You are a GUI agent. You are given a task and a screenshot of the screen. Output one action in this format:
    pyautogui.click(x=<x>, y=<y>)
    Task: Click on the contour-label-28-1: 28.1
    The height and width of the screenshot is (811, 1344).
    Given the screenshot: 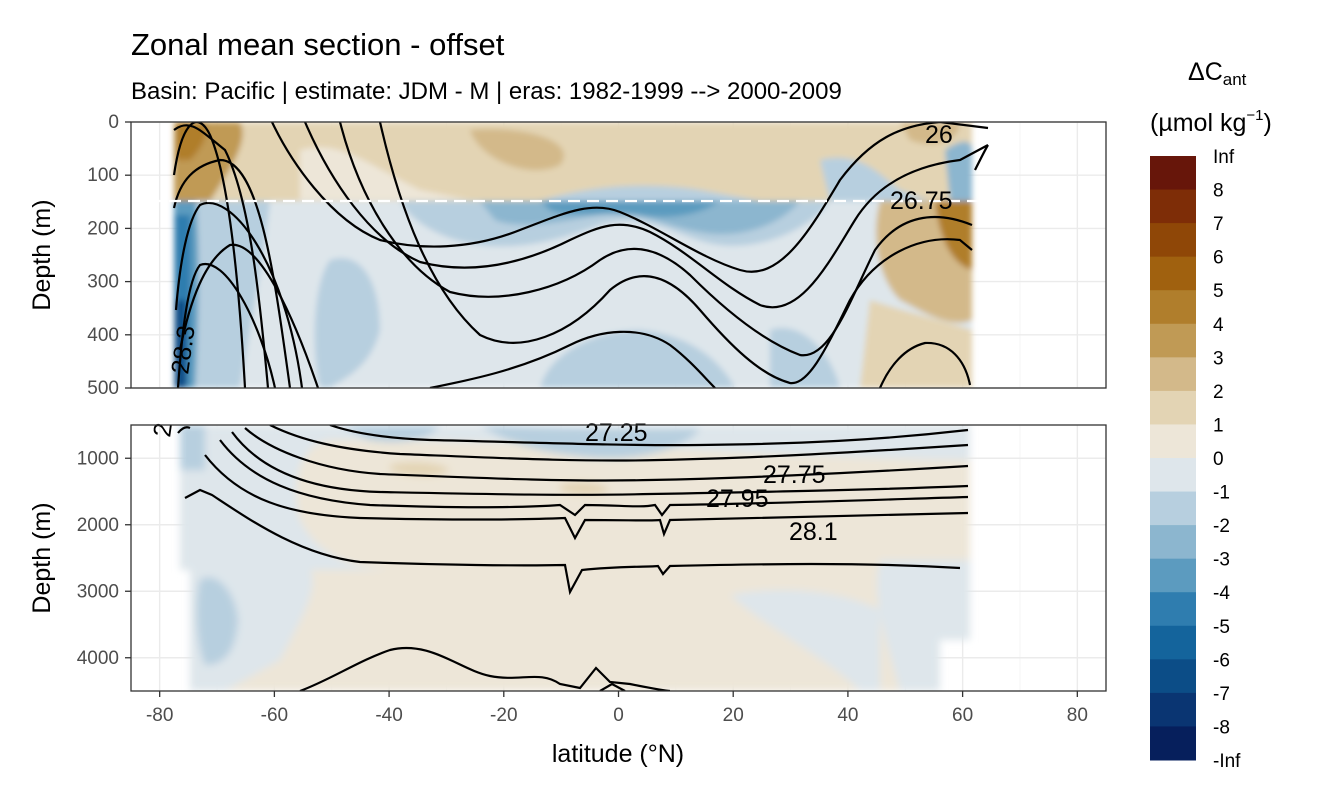 What is the action you would take?
    pyautogui.click(x=813, y=532)
    